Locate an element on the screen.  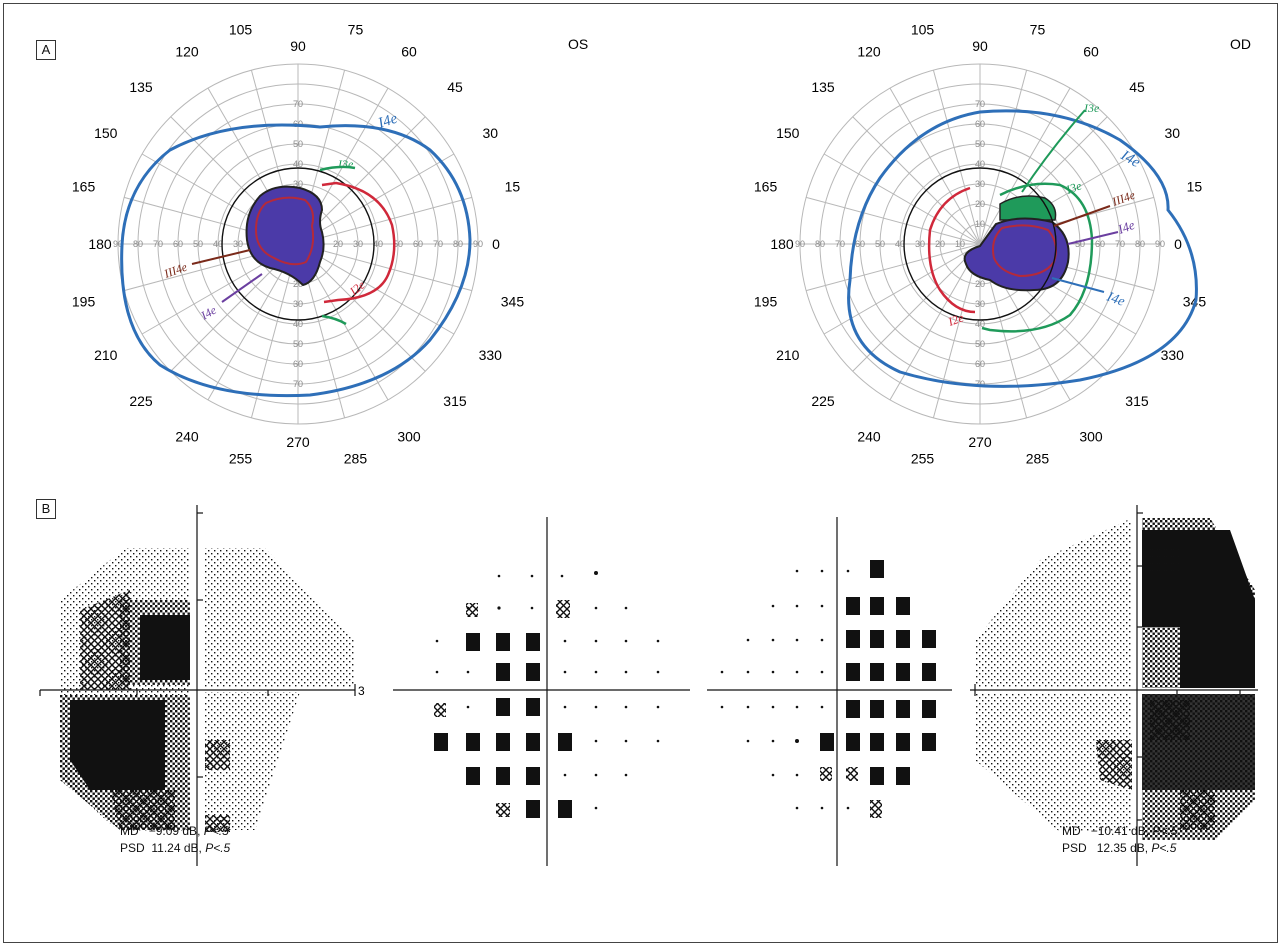
md-p-right: P<.5 is located at coordinates (1165, 831).